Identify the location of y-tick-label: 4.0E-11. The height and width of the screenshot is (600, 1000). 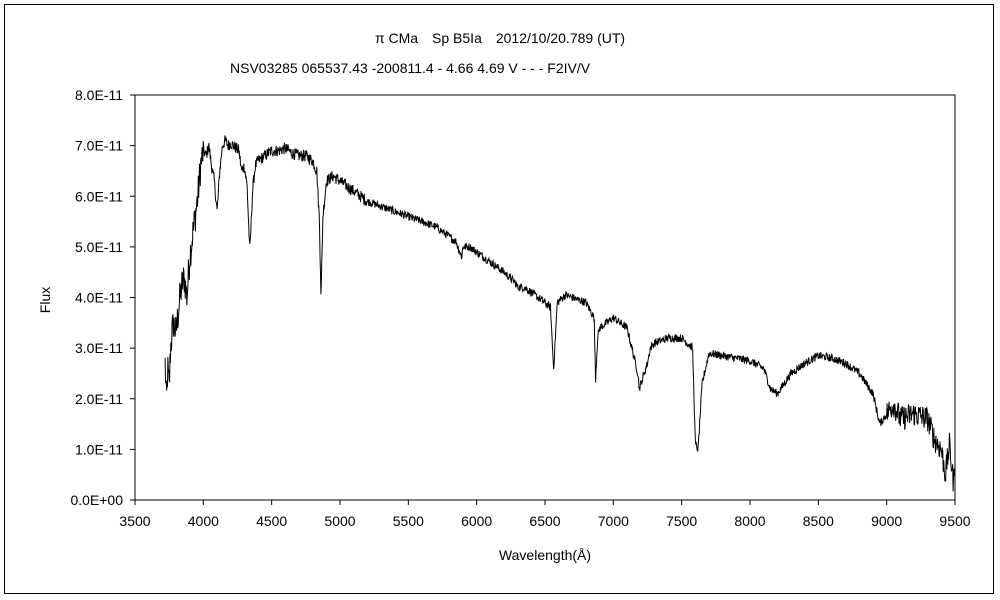
(99, 298).